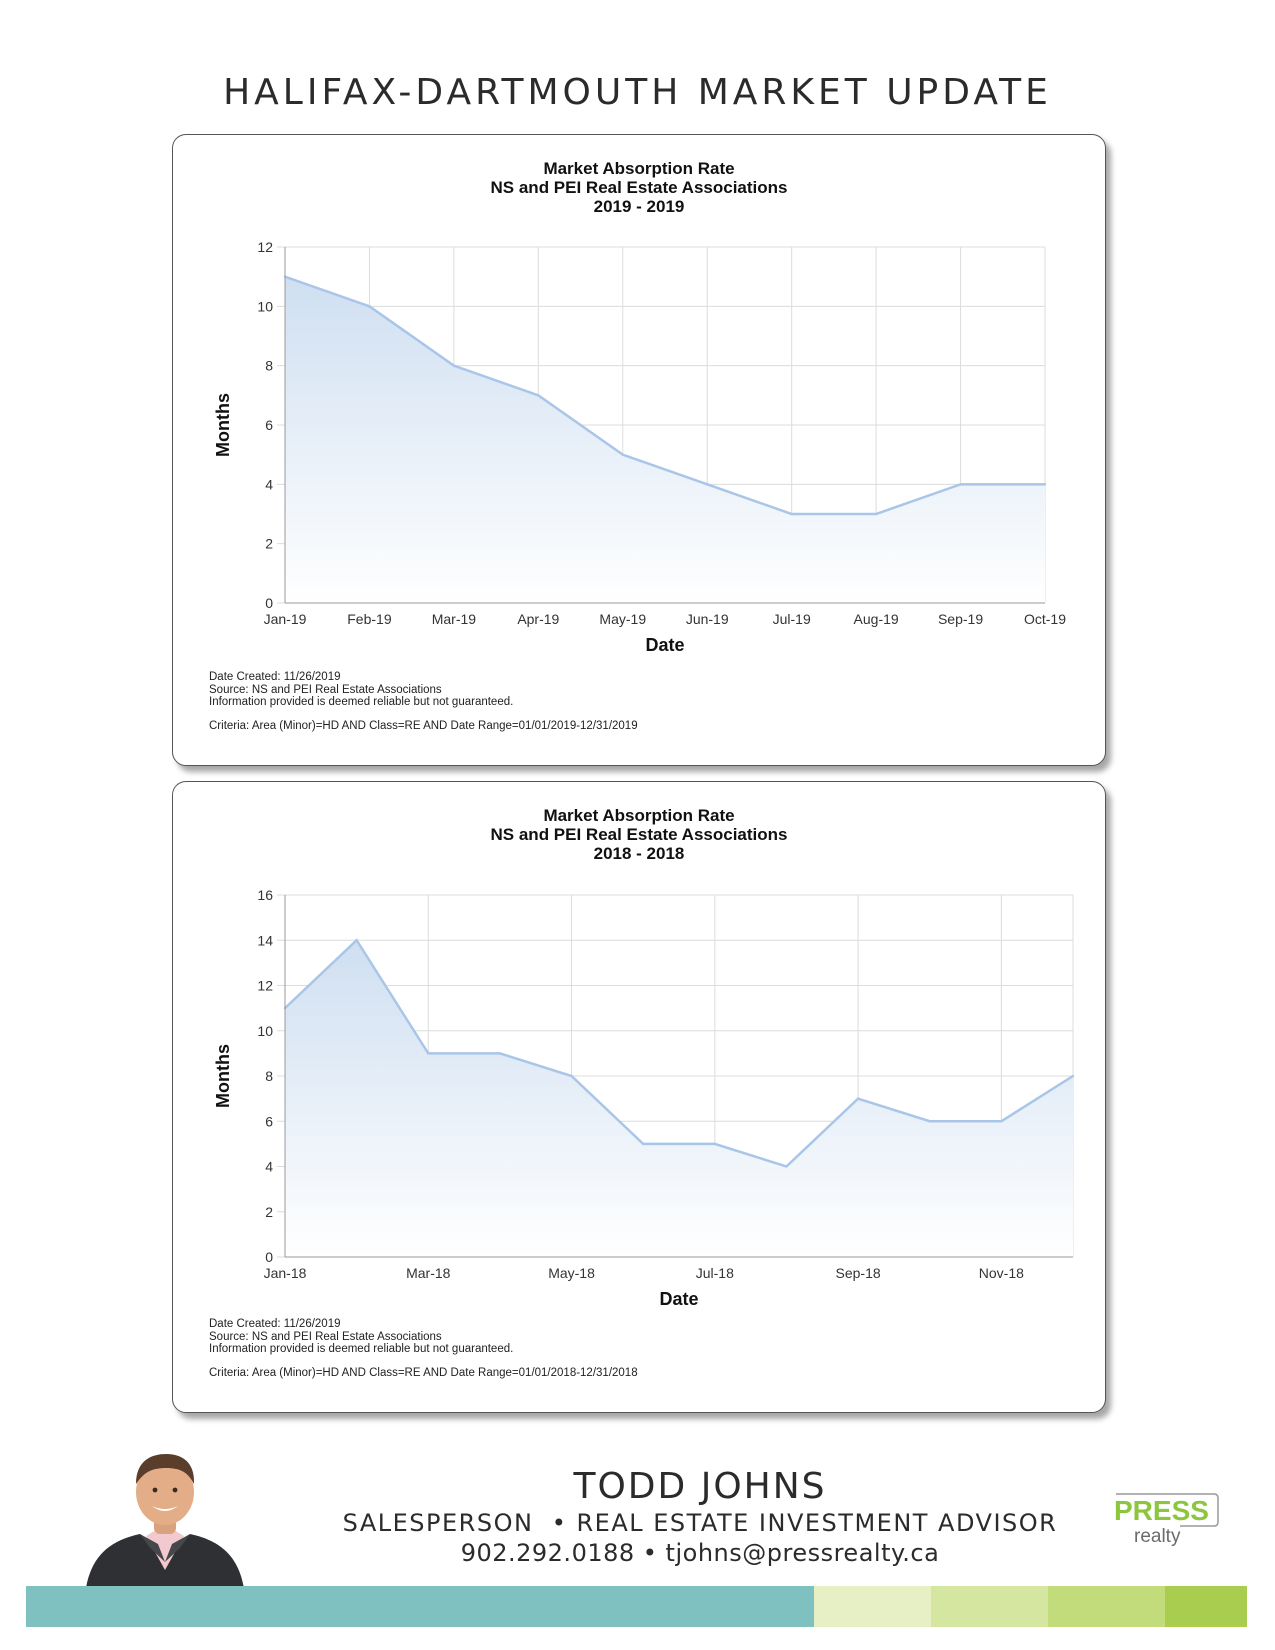  What do you see at coordinates (165, 1521) in the screenshot?
I see `agent-portrait-icon` at bounding box center [165, 1521].